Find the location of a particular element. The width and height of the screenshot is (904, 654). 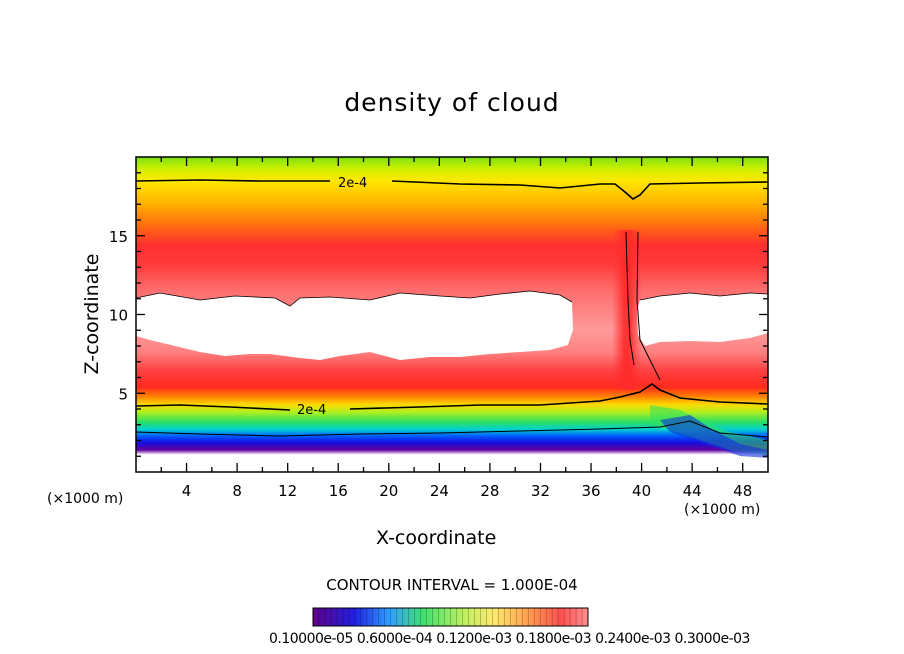

x-tick-label: 36 is located at coordinates (590, 491).